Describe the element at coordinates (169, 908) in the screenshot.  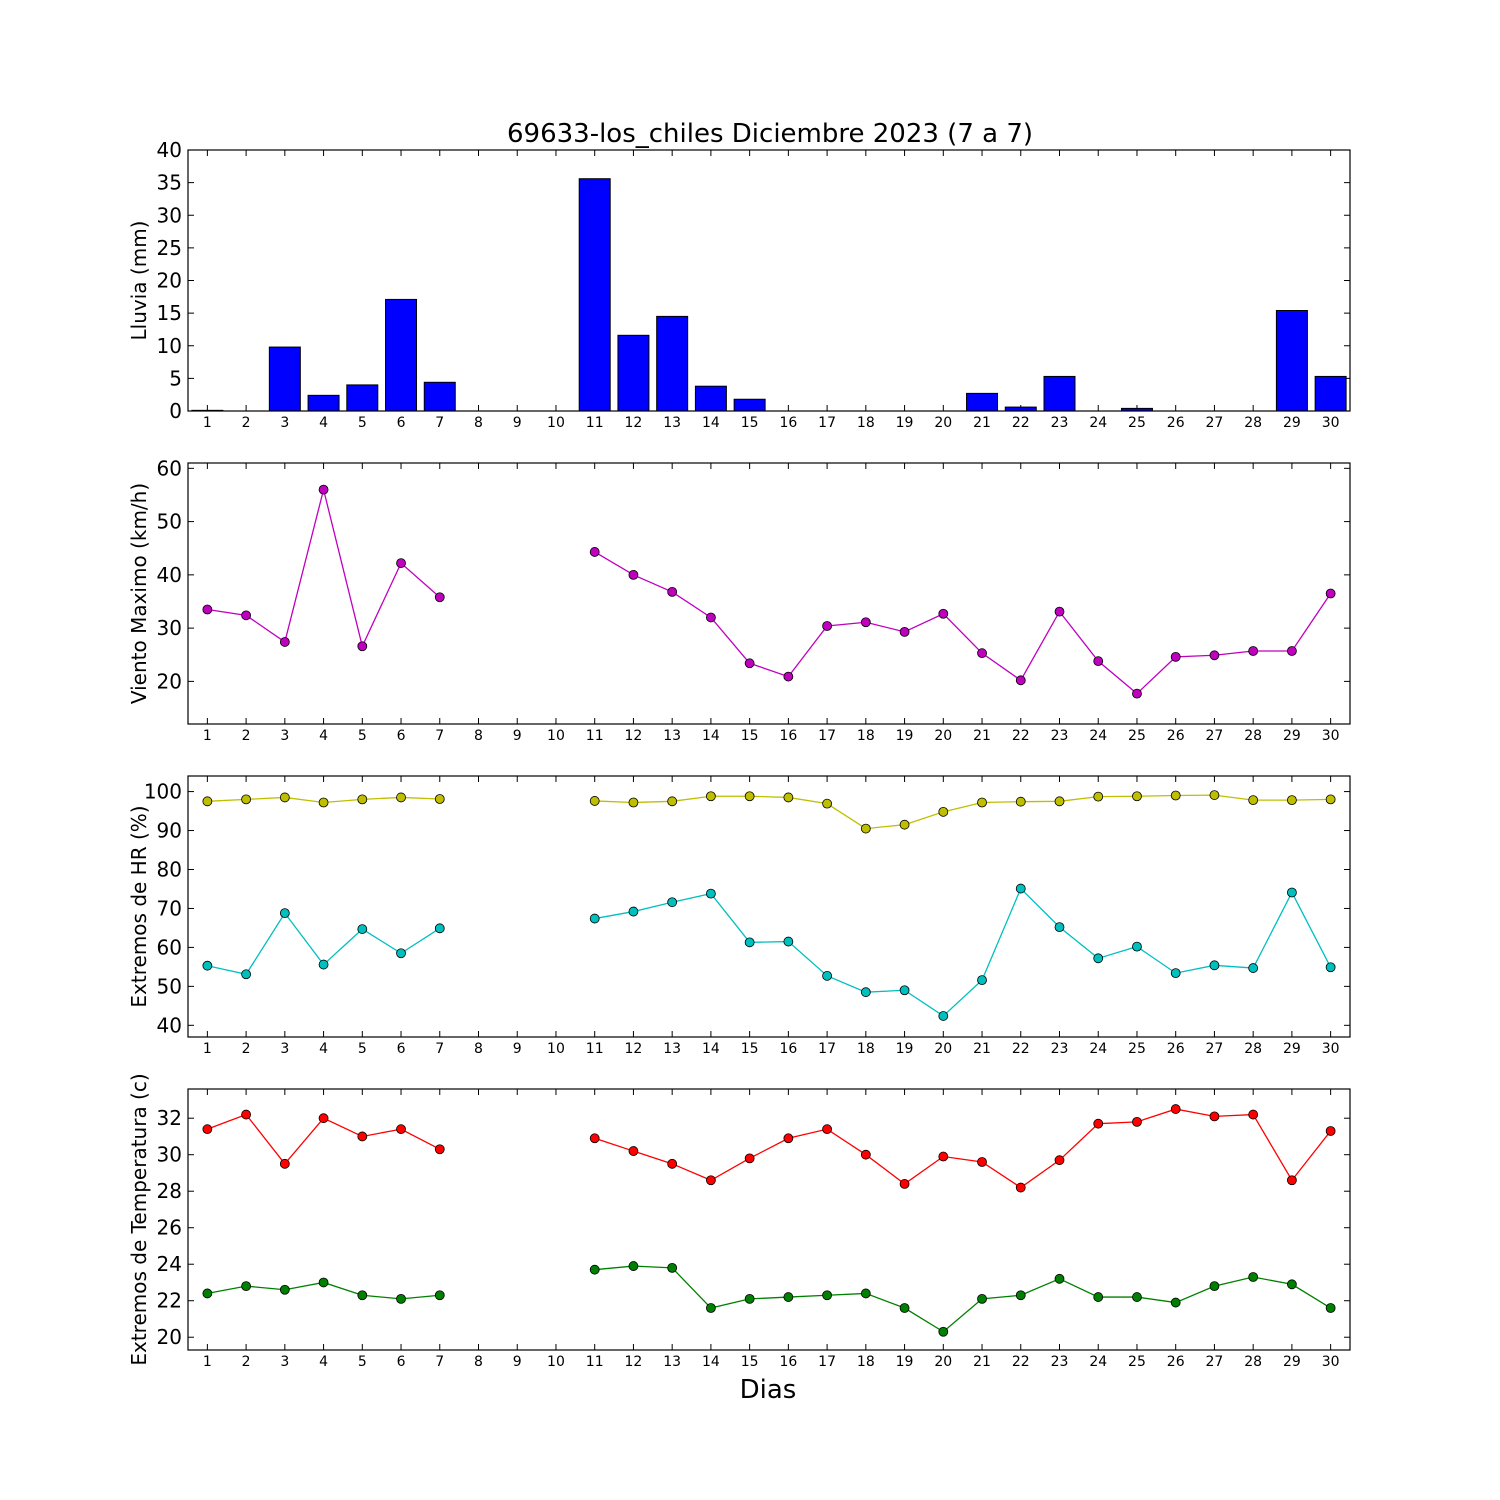
I see `y-tick-label: 70` at that location.